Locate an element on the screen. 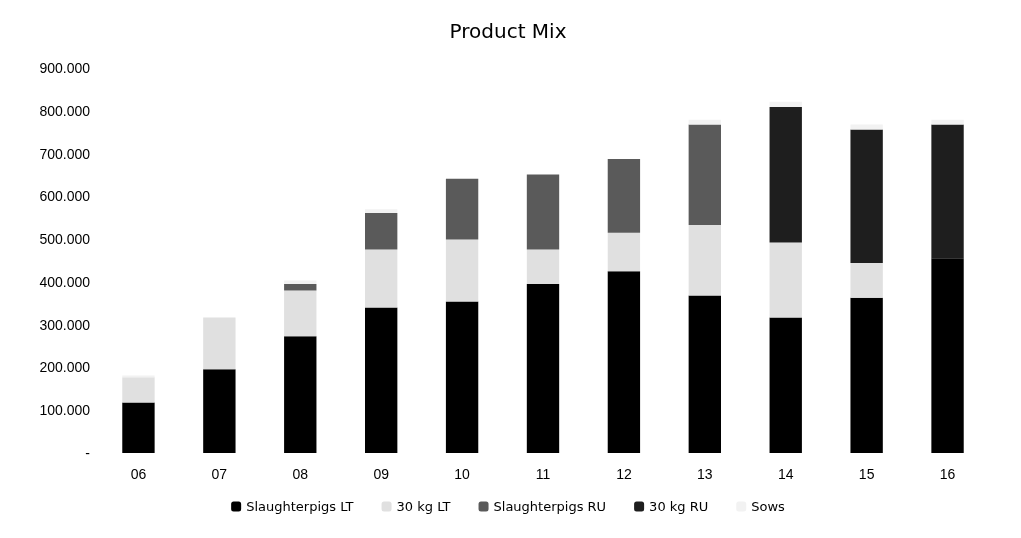  y-tick-label: 500.000 is located at coordinates (65, 239).